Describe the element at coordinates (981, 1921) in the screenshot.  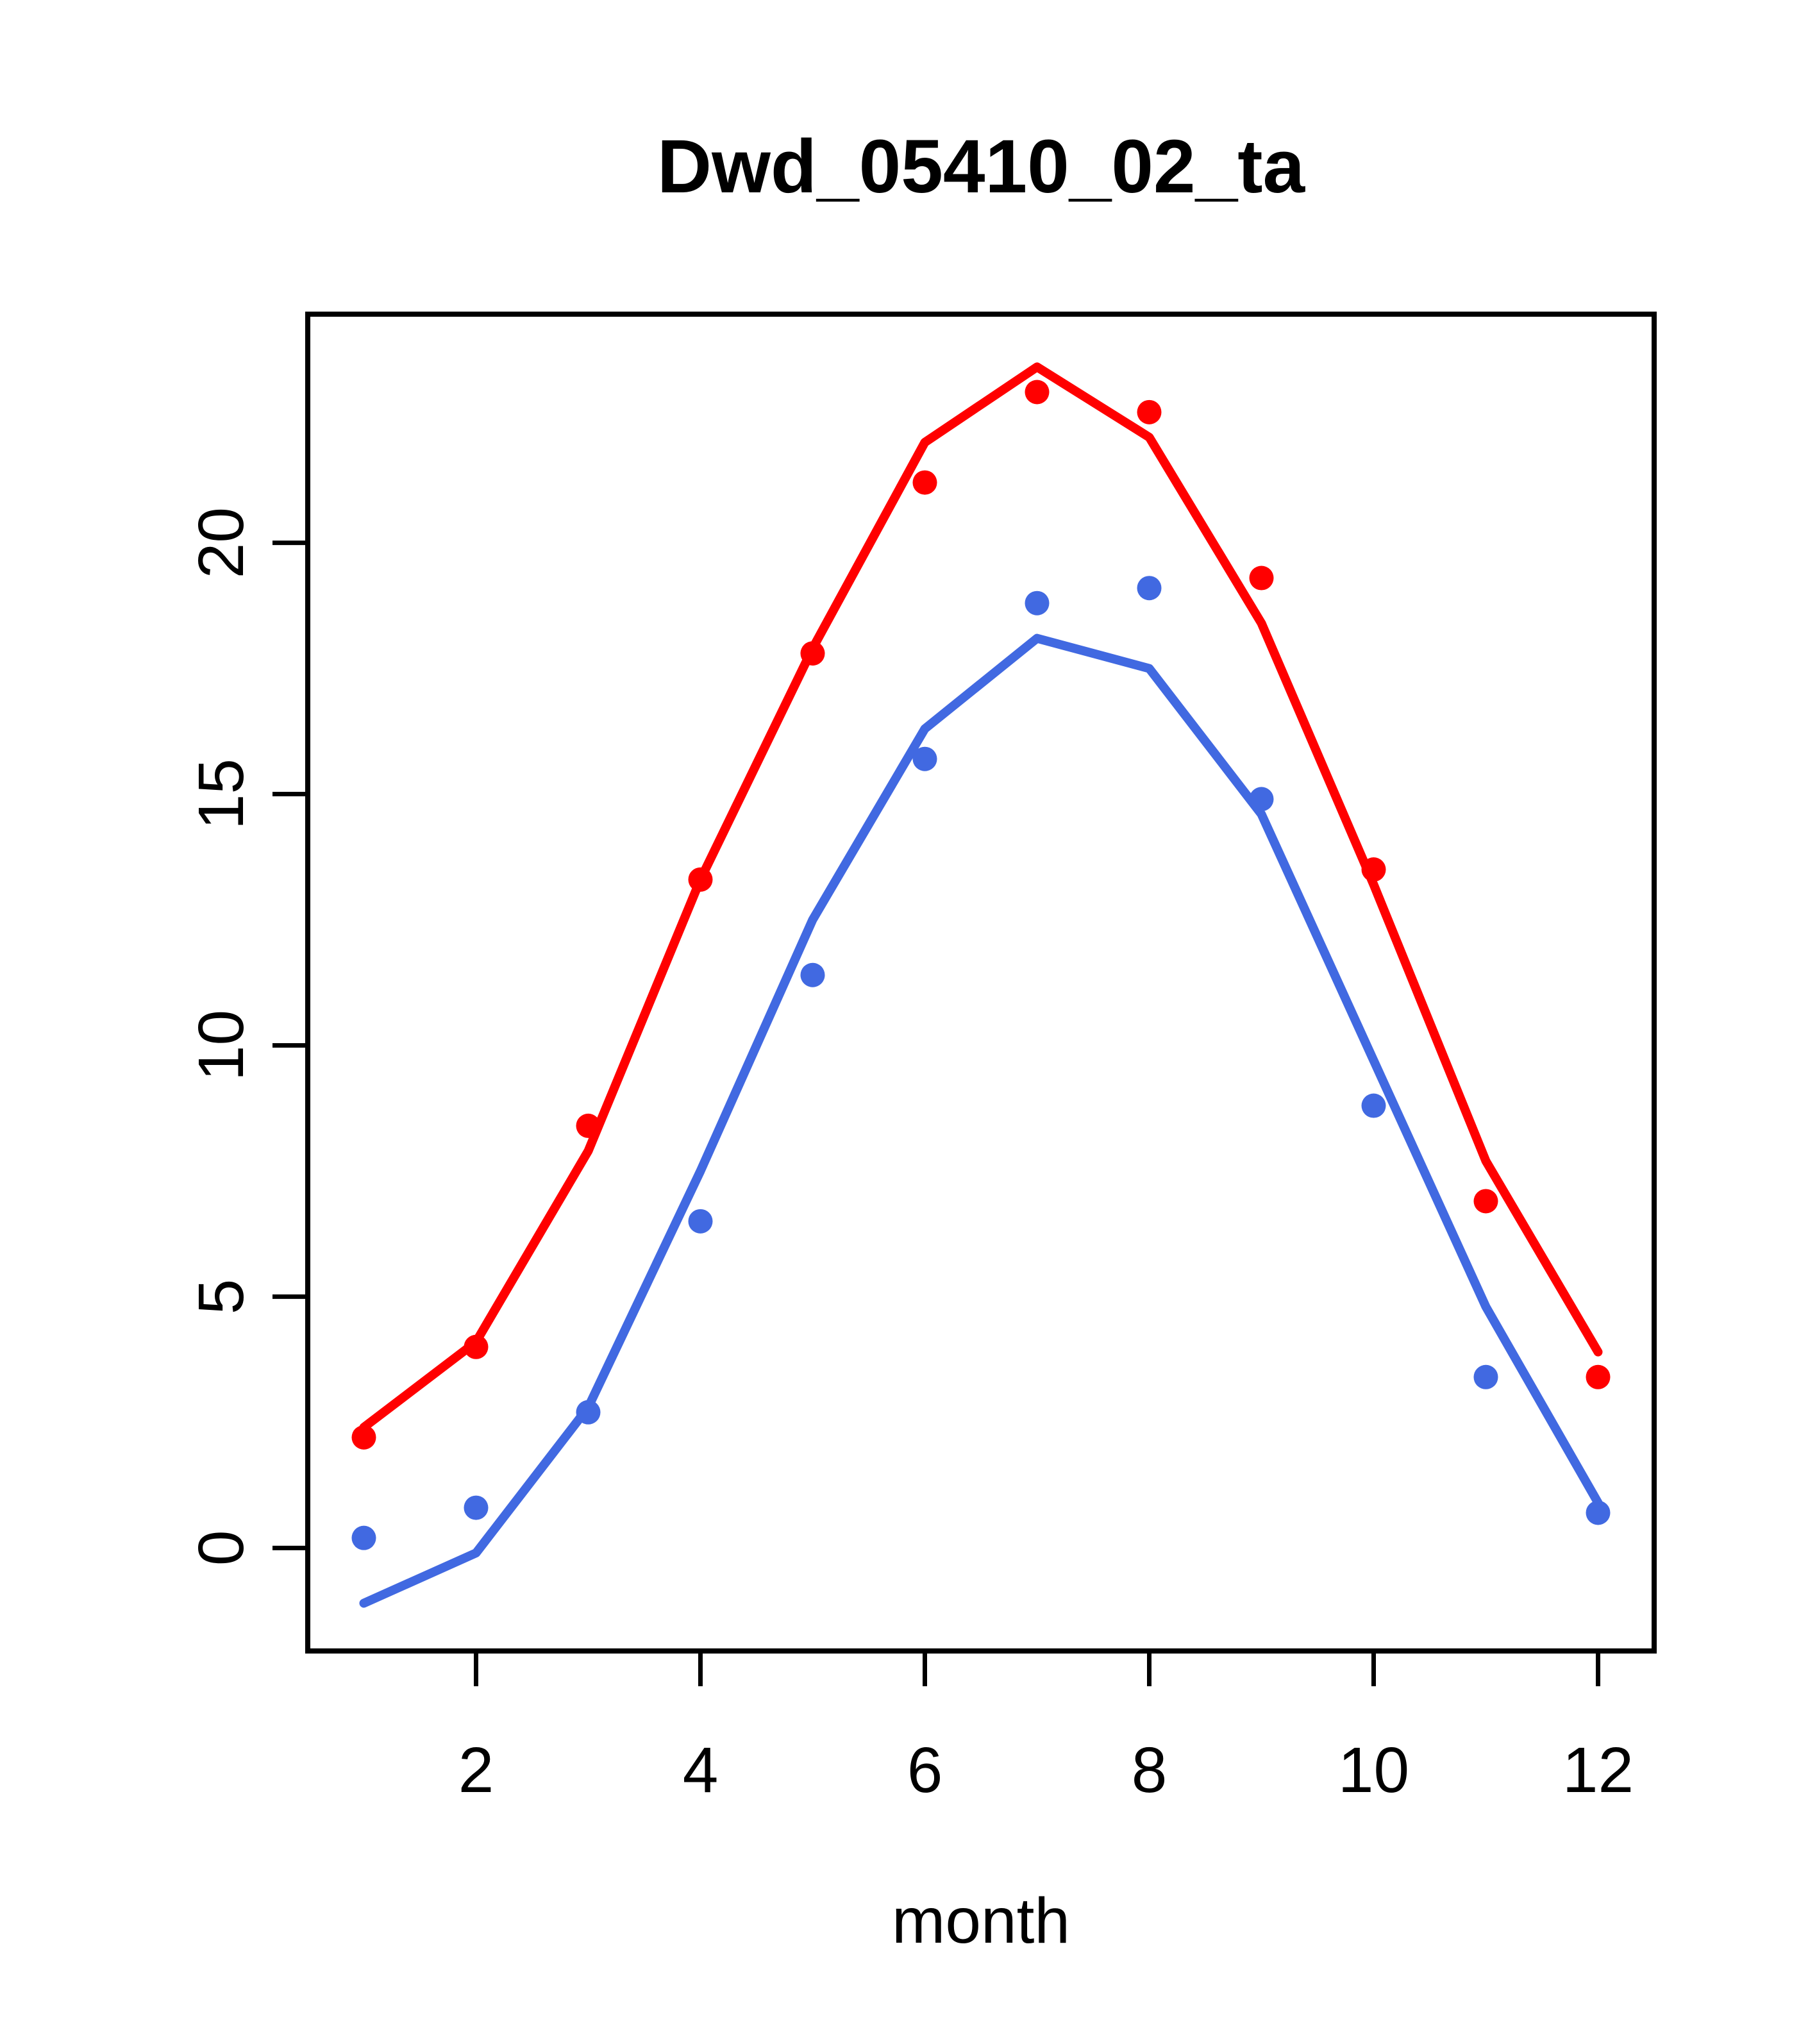
I see `x-axis-label: month` at that location.